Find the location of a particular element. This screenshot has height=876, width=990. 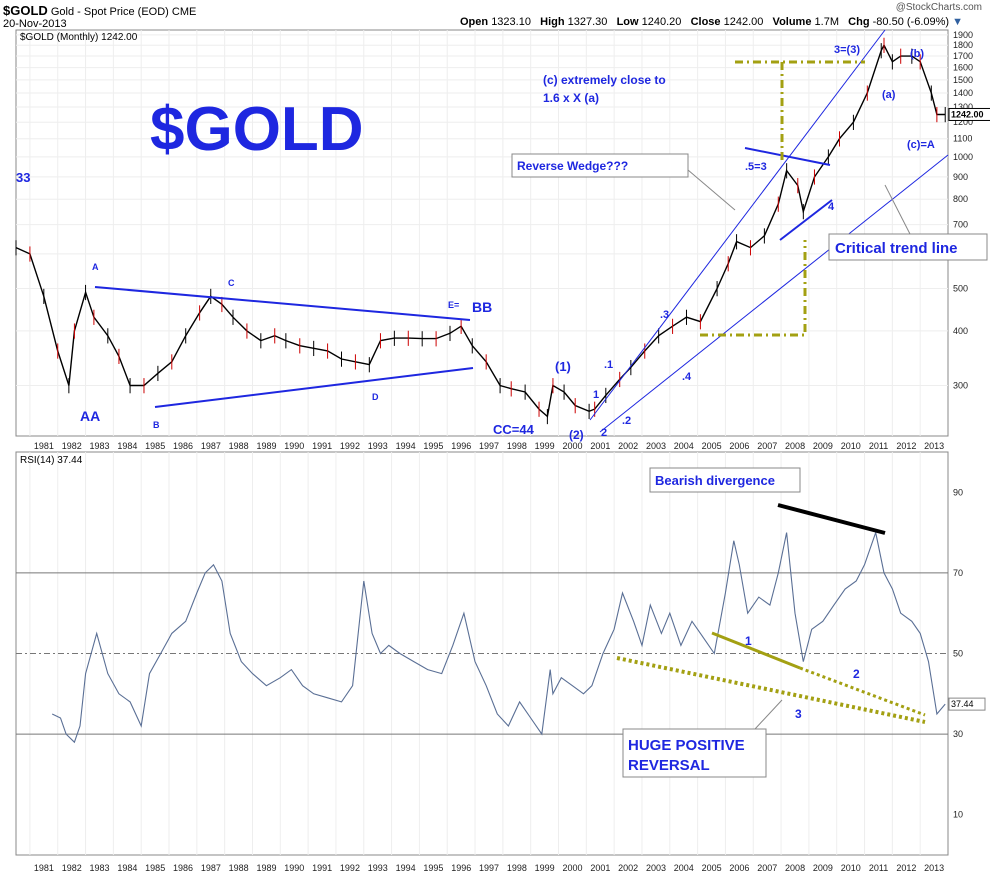

positive-reversal-label-2: REVERSAL is located at coordinates (669, 765).